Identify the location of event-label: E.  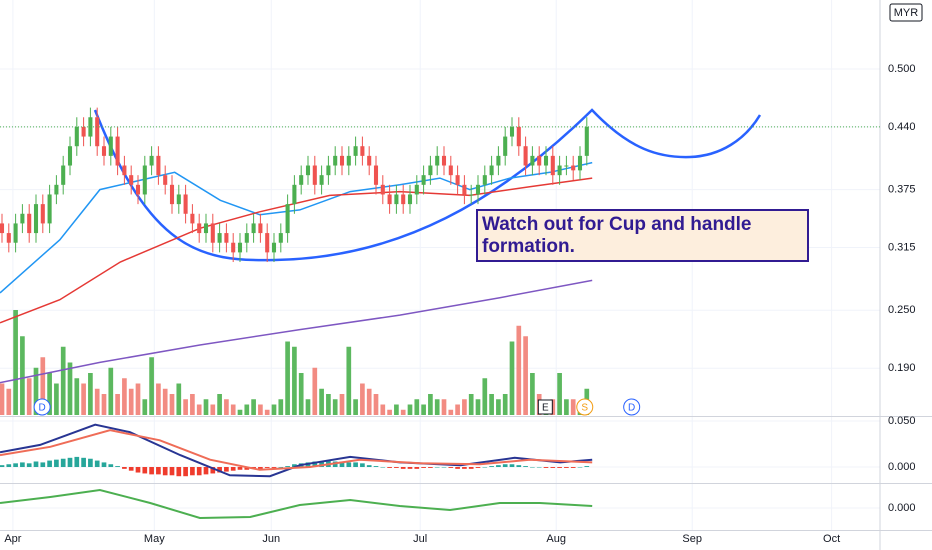
(545, 408).